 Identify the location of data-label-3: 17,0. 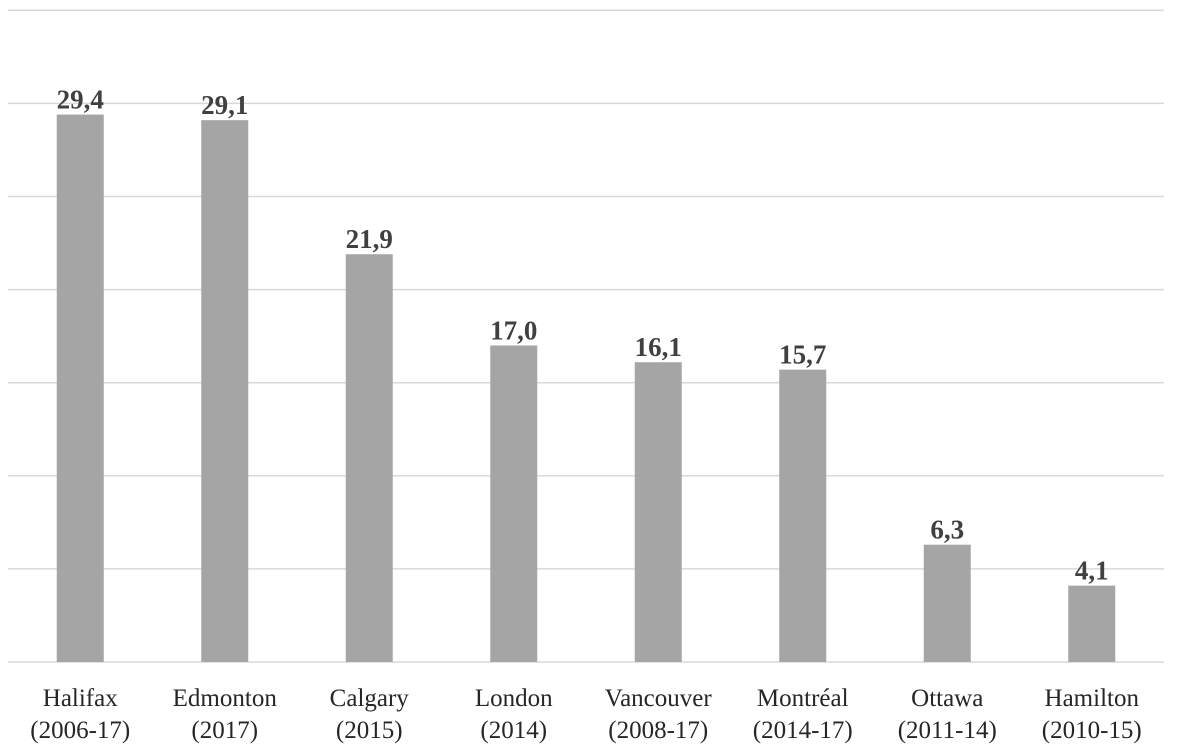
(513, 330).